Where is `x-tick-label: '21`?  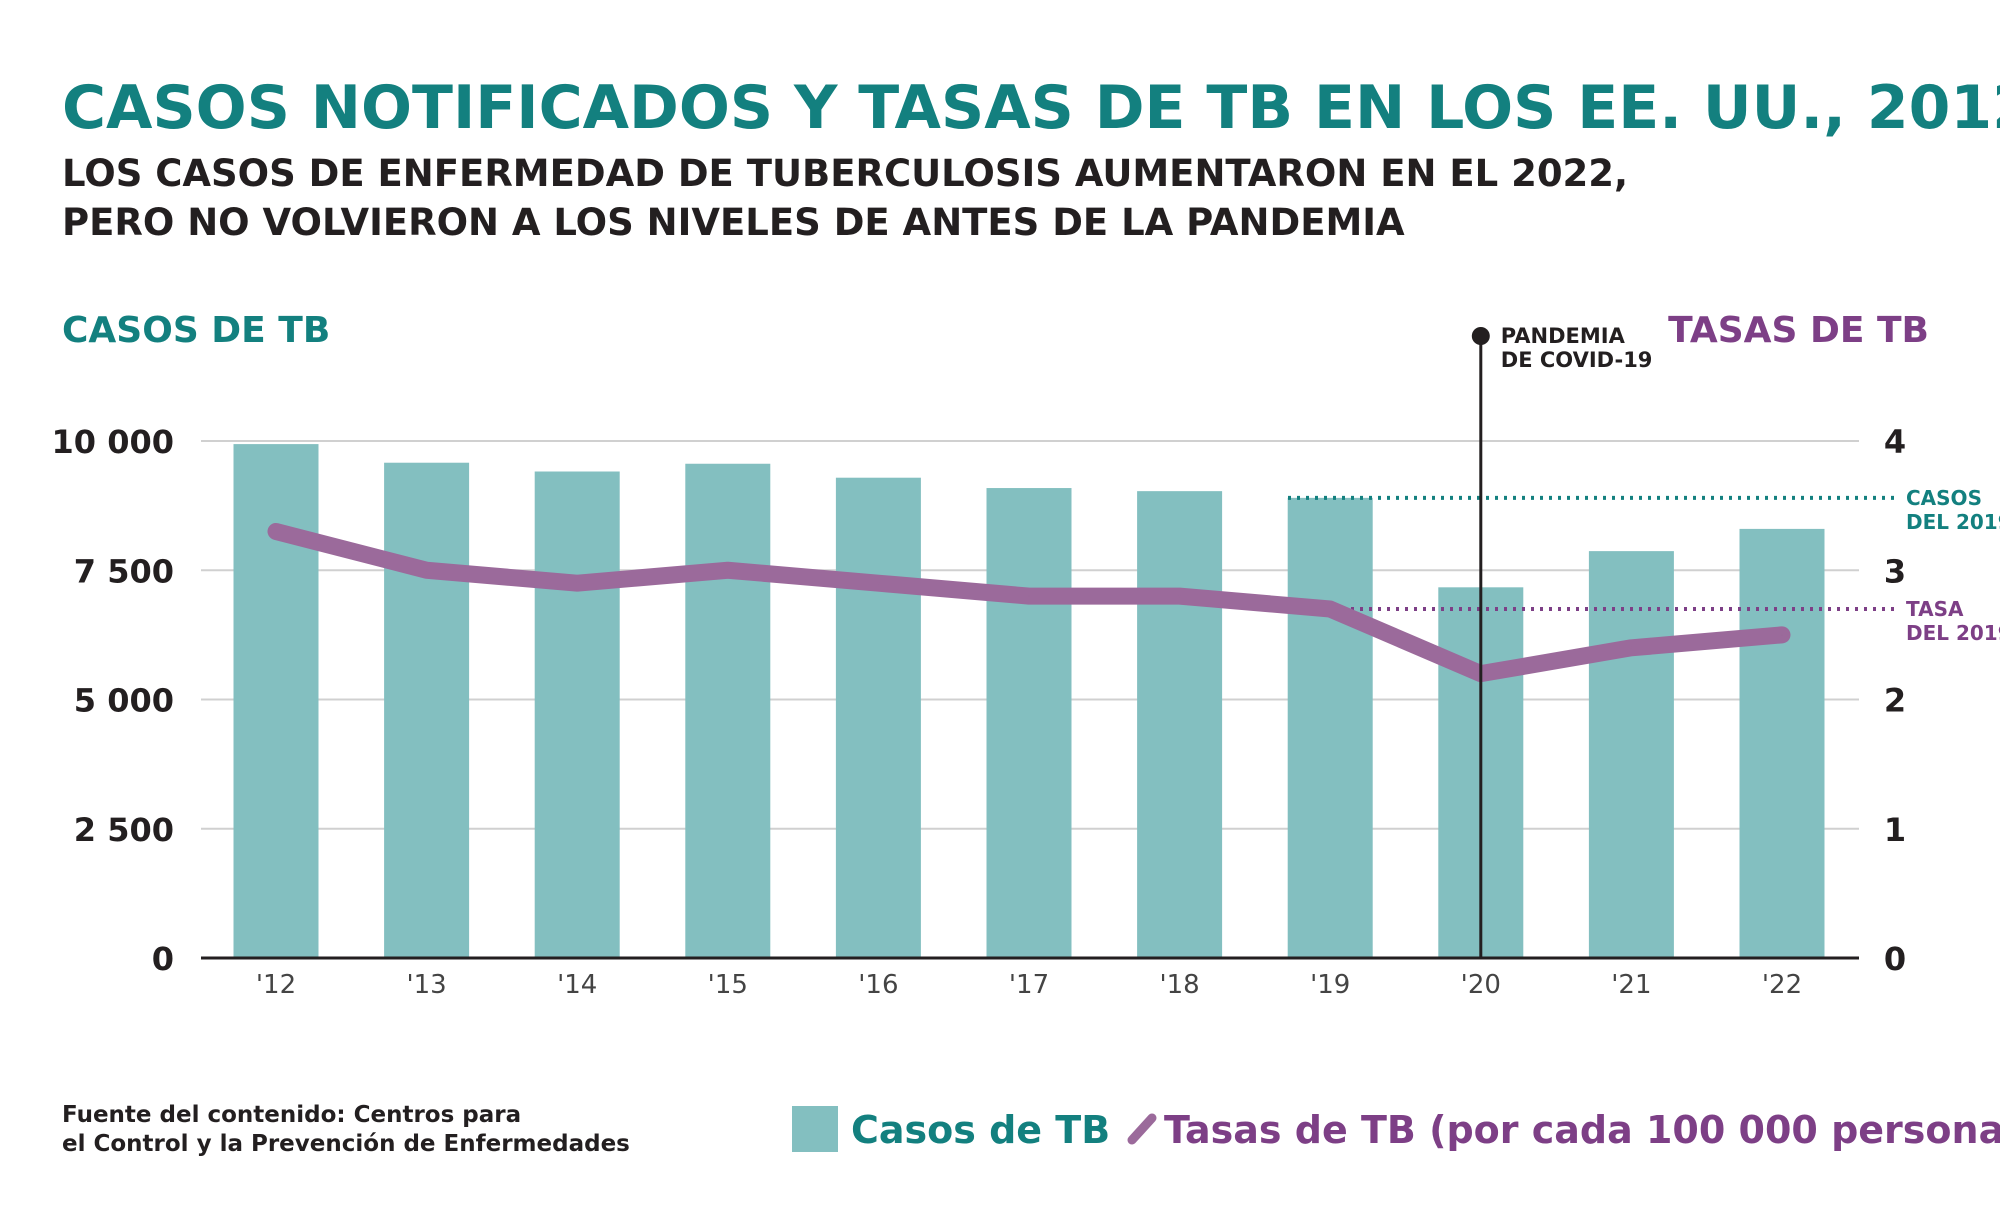
x-tick-label: '21 is located at coordinates (1631, 985).